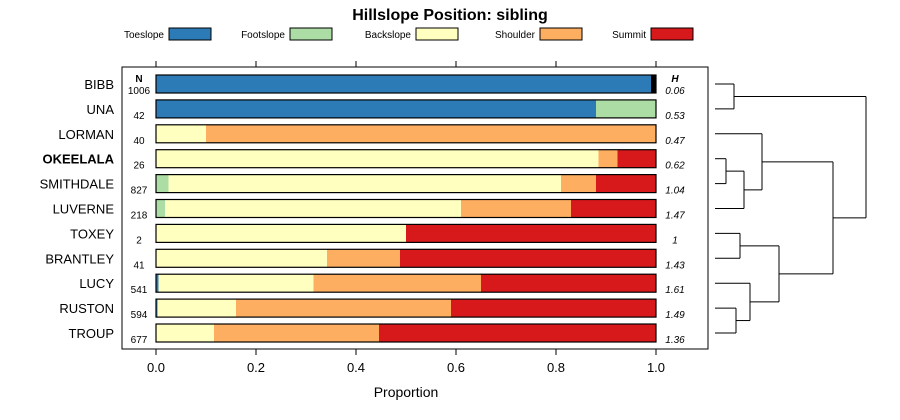 The image size is (900, 420). What do you see at coordinates (160, 208) in the screenshot?
I see `bar-luverne-footslope` at bounding box center [160, 208].